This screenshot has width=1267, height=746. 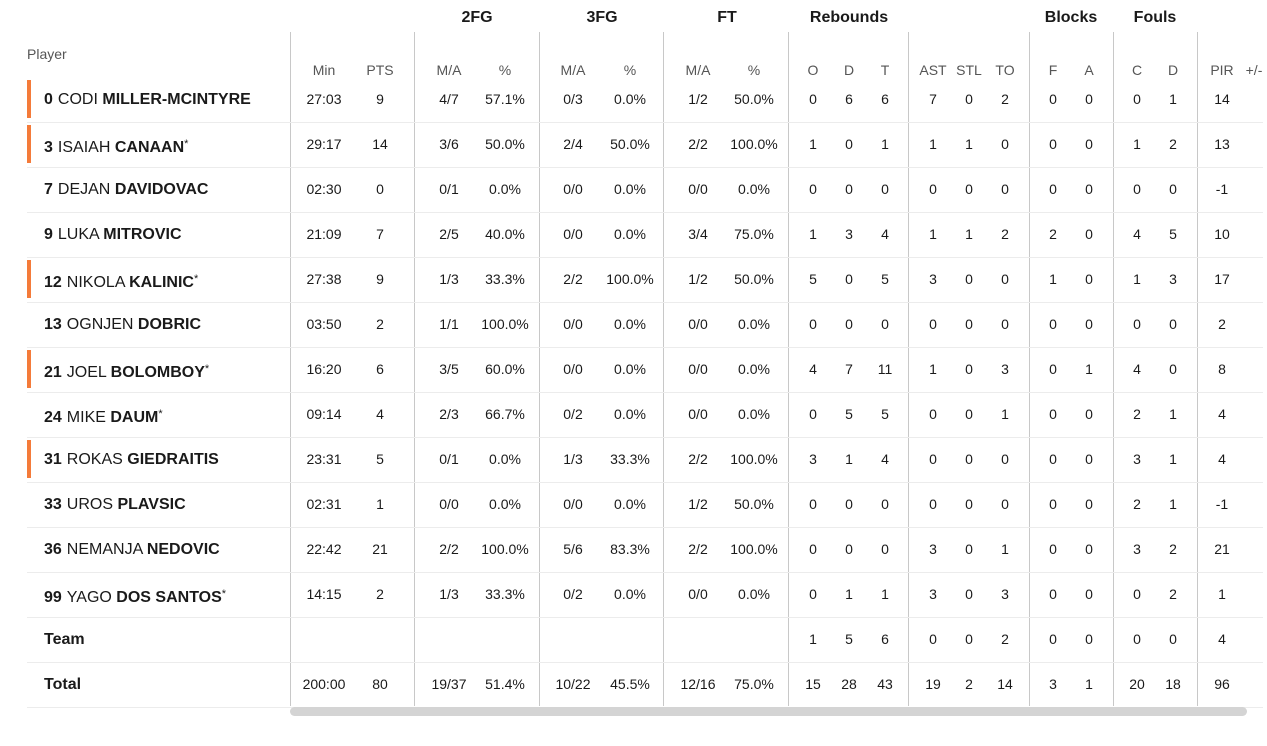 What do you see at coordinates (147, 99) in the screenshot?
I see `player-name: 0 CODI MILLER-MCINTYRE` at bounding box center [147, 99].